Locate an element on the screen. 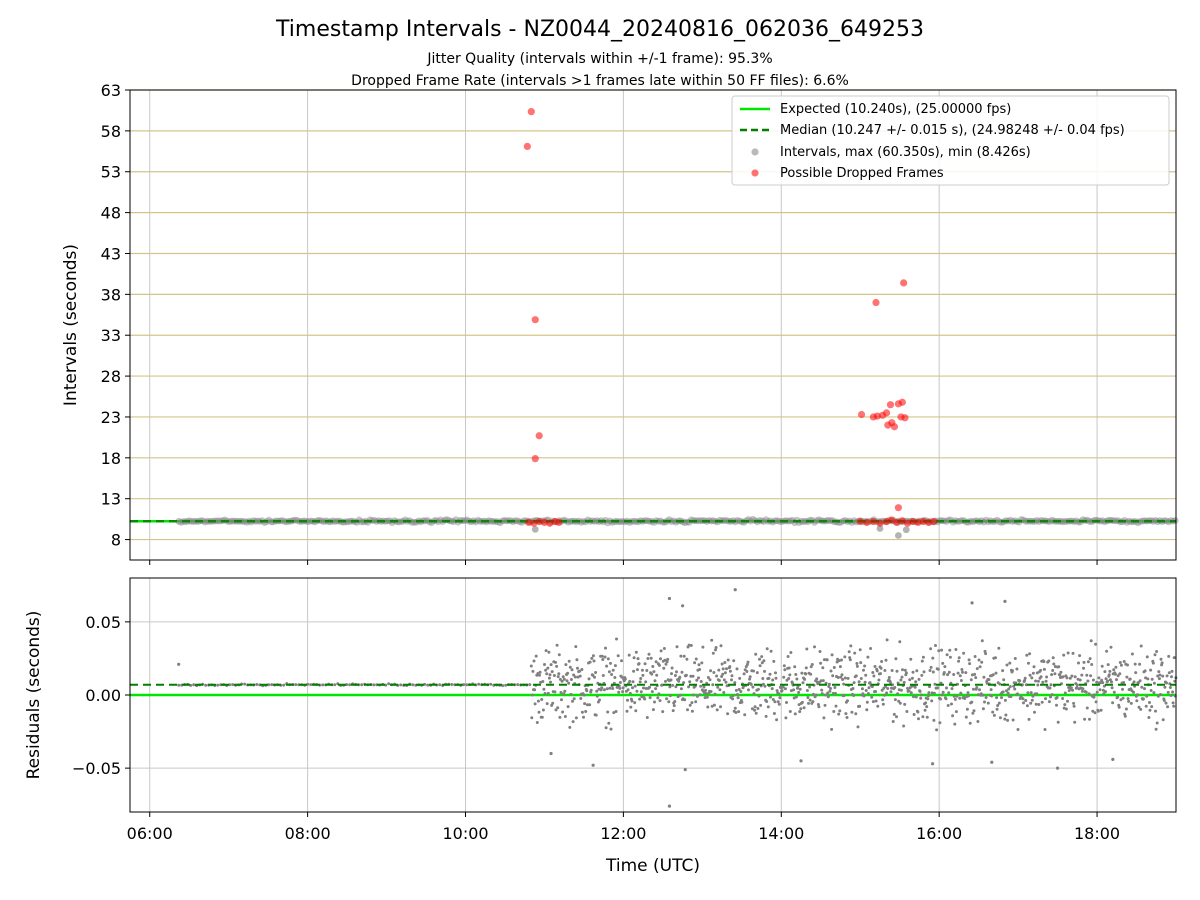 Image resolution: width=1200 pixels, height=900 pixels. x-tick-label-5: 16:00 is located at coordinates (939, 833).